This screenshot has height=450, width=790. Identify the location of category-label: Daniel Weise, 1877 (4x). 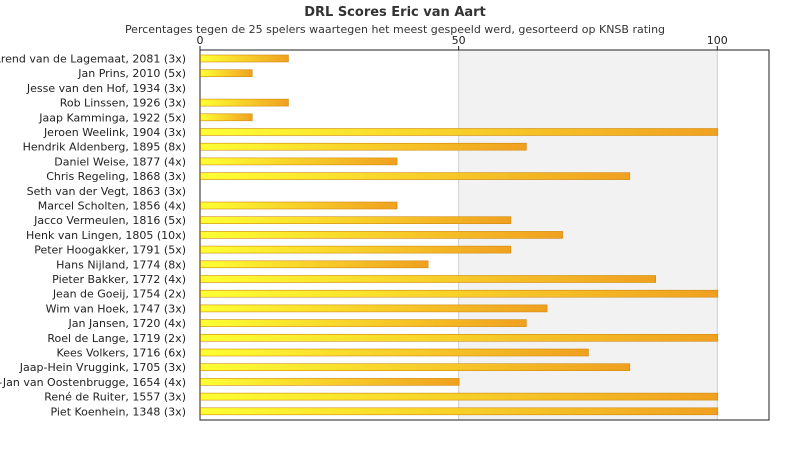
(120, 161).